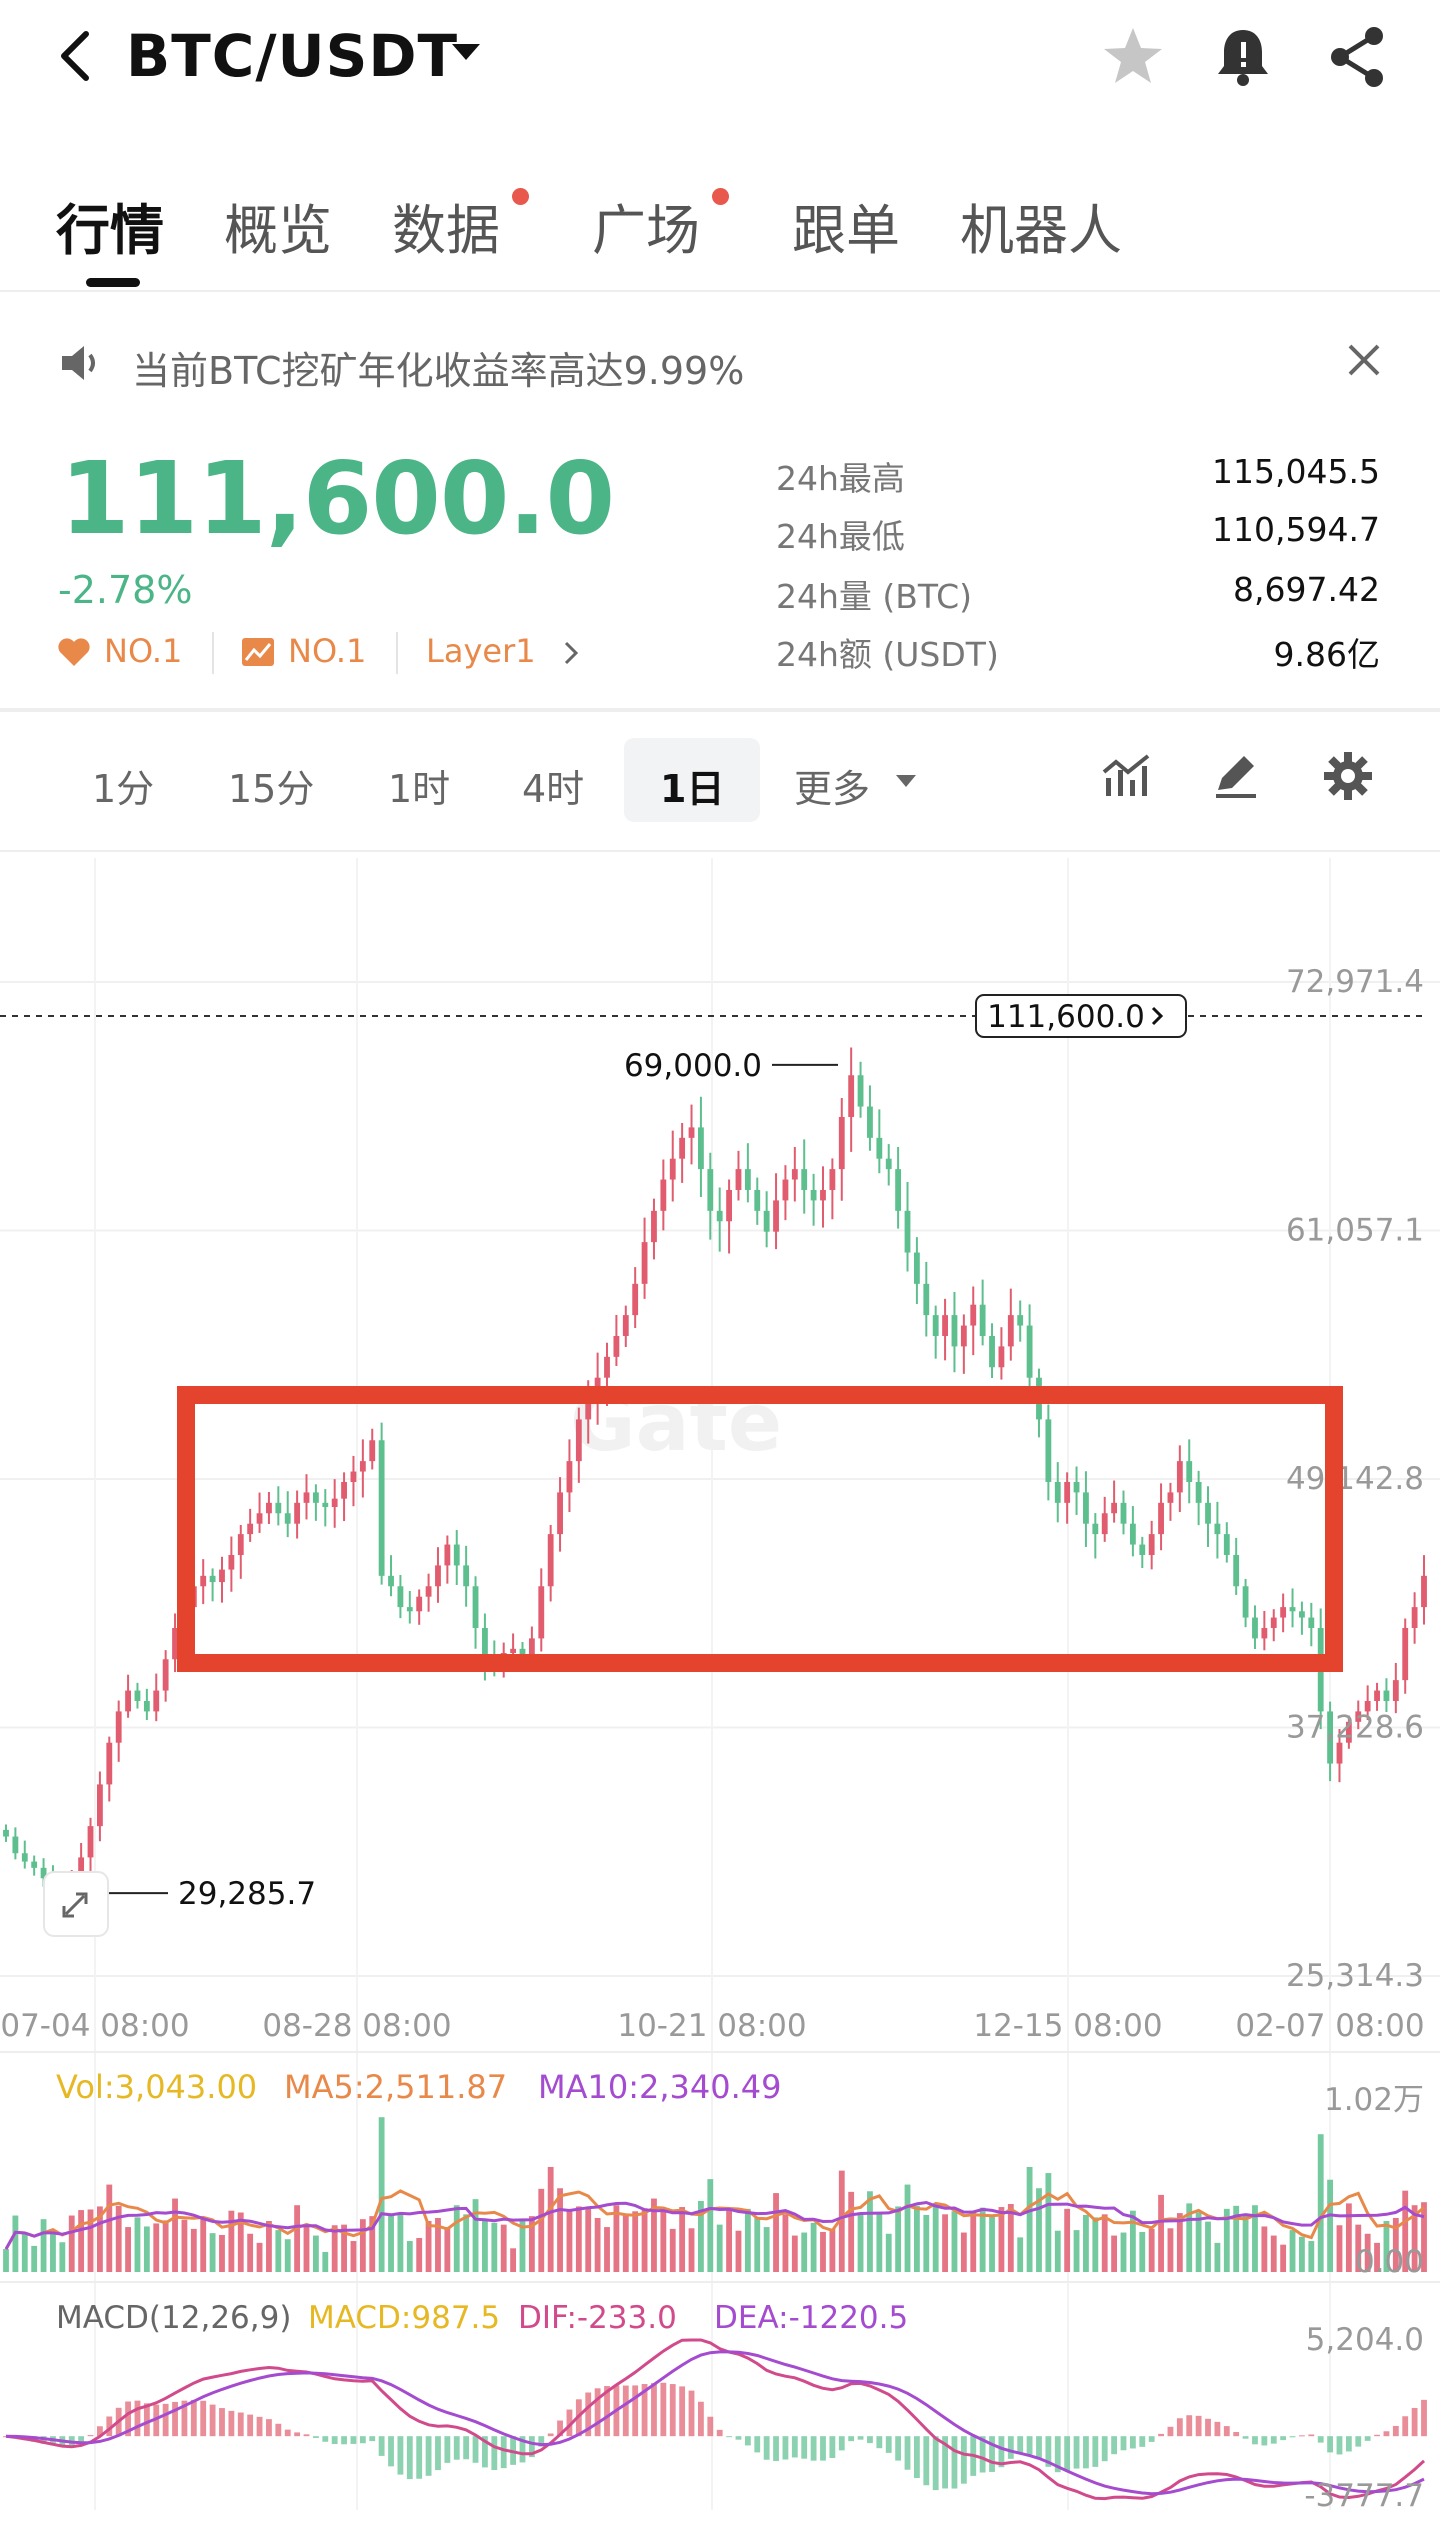  Describe the element at coordinates (278, 230) in the screenshot. I see `tab-overview: 概览` at that location.